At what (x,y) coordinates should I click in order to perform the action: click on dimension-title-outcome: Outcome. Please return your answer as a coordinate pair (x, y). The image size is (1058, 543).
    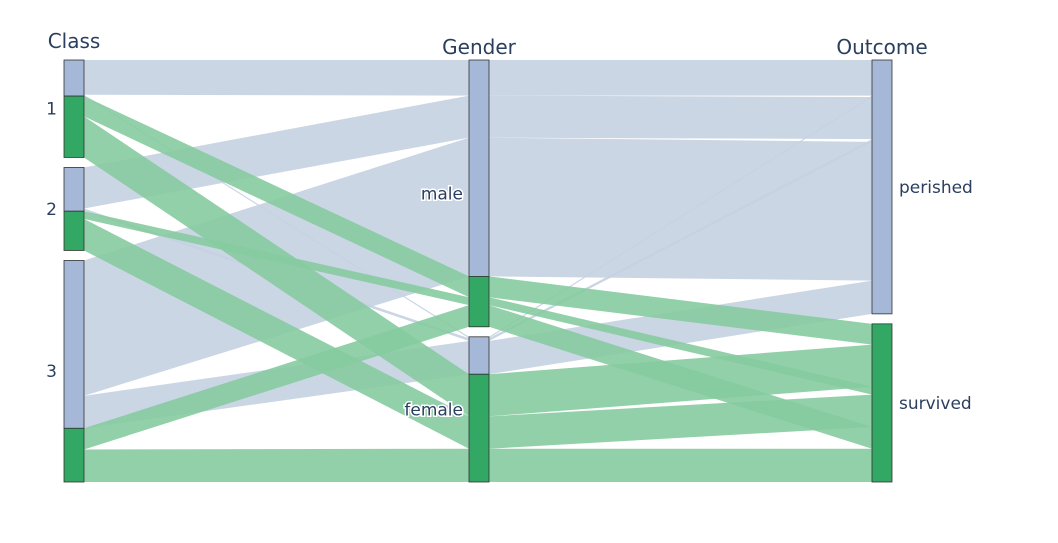
    Looking at the image, I should click on (881, 47).